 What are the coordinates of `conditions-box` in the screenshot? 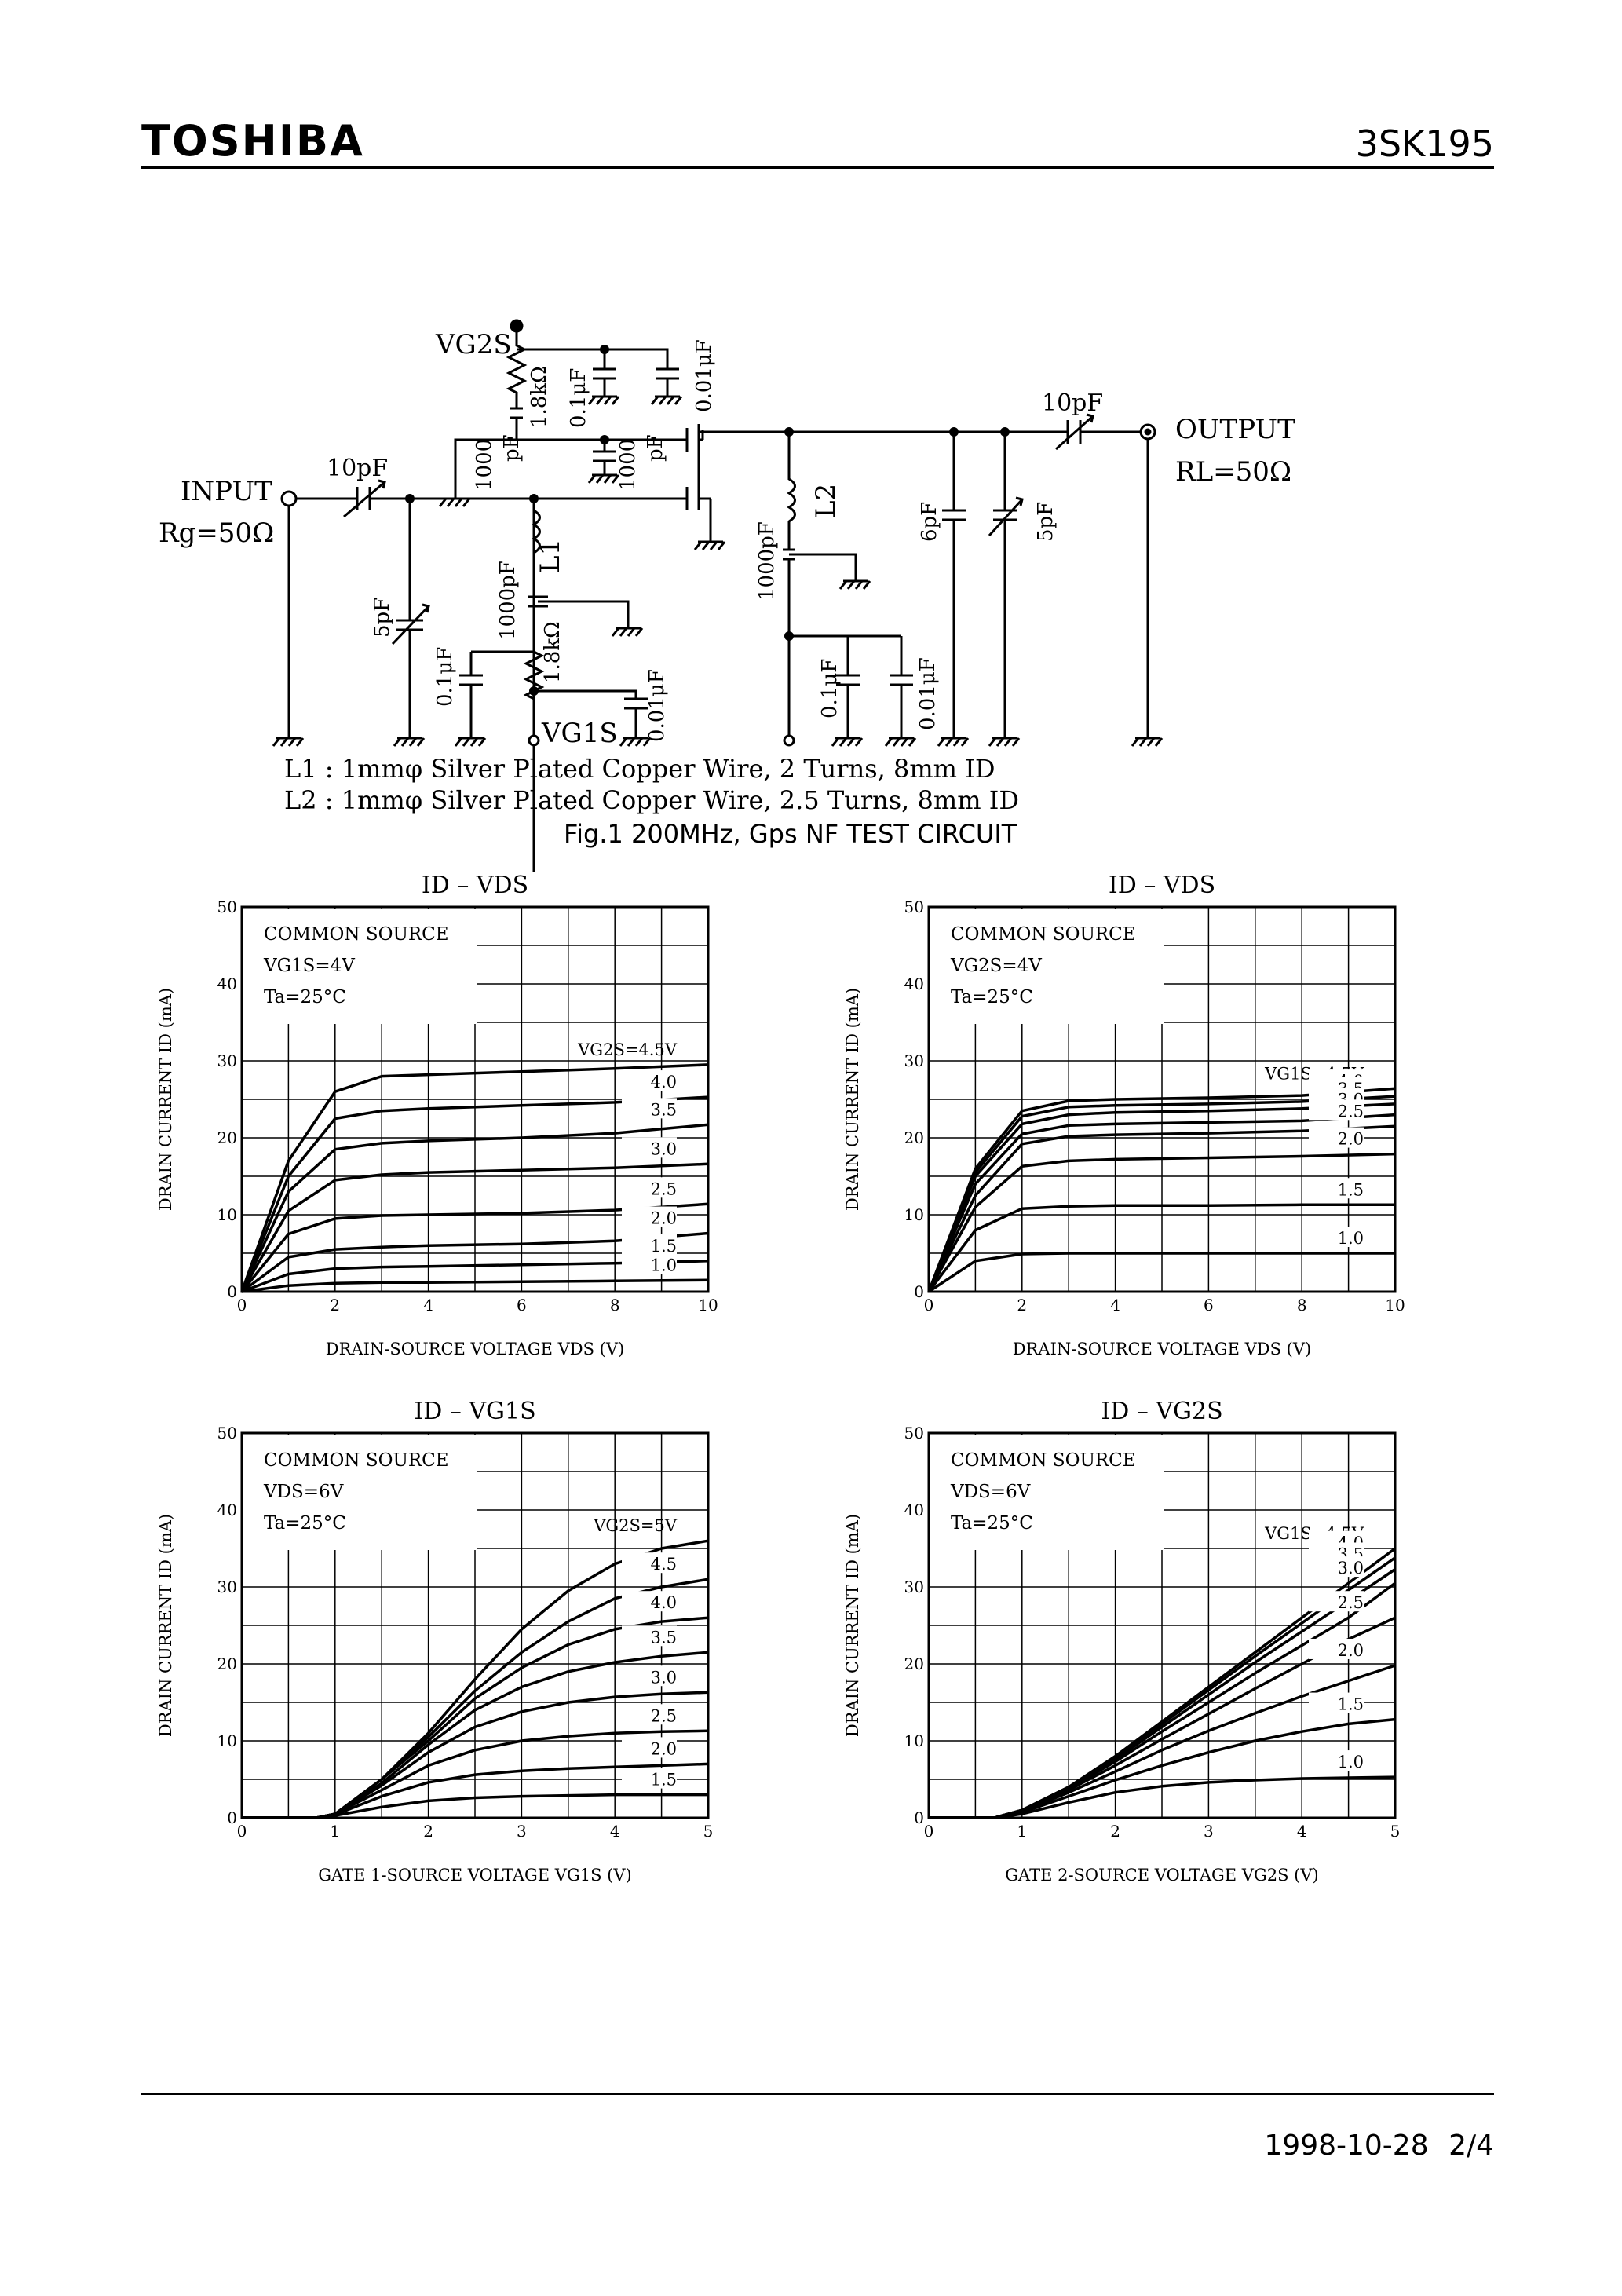 It's located at (360, 1492).